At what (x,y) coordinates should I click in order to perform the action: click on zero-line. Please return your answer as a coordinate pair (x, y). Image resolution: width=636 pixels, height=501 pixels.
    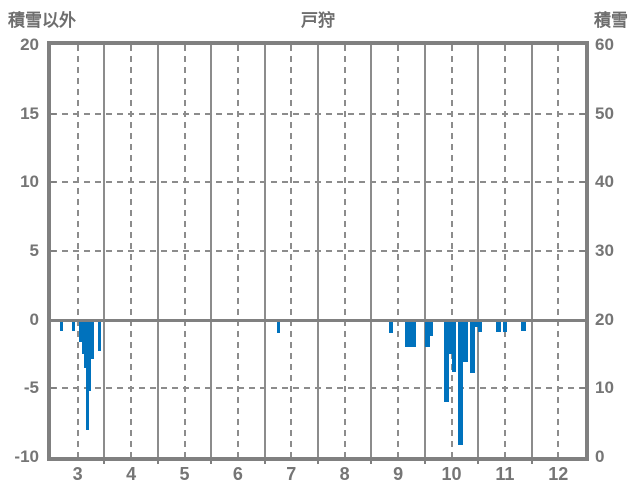
    Looking at the image, I should click on (318, 320).